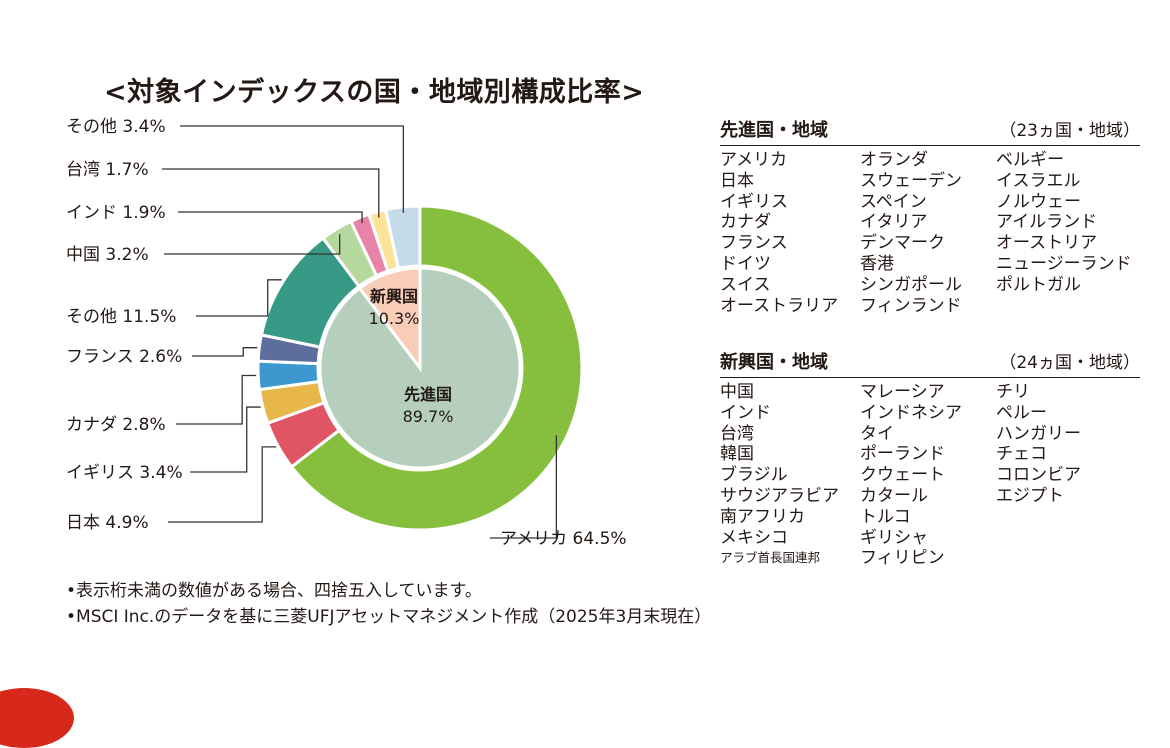  Describe the element at coordinates (737, 433) in the screenshot. I see `emerging-country-item: 台湾` at that location.